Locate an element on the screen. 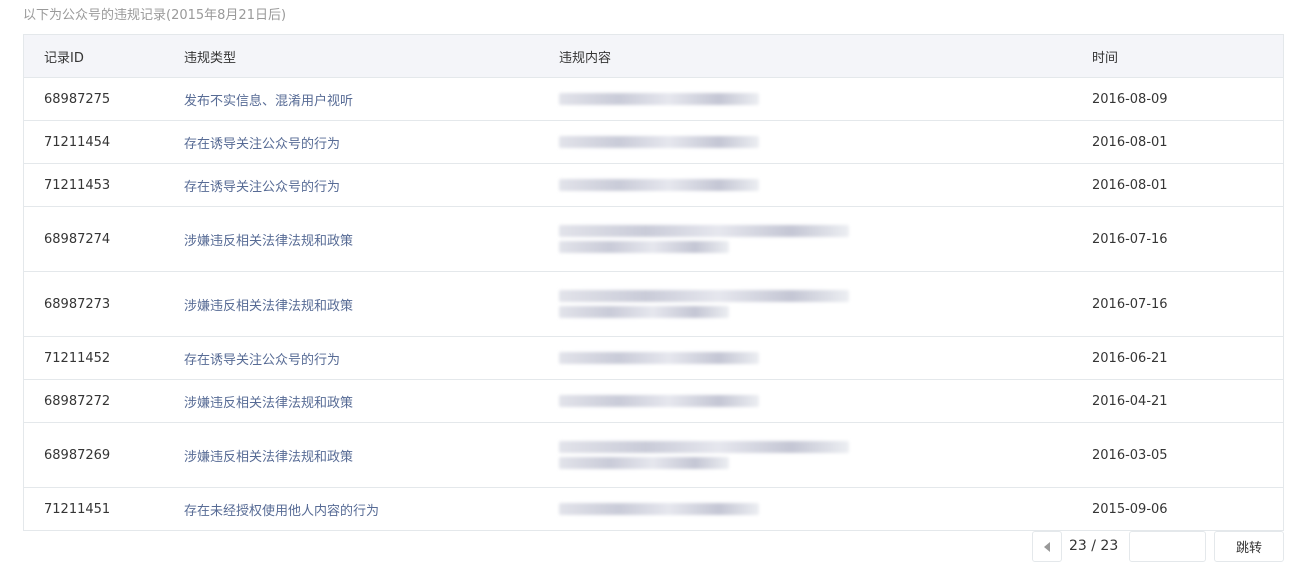 This screenshot has height=575, width=1293. triangle-left-icon is located at coordinates (1047, 546).